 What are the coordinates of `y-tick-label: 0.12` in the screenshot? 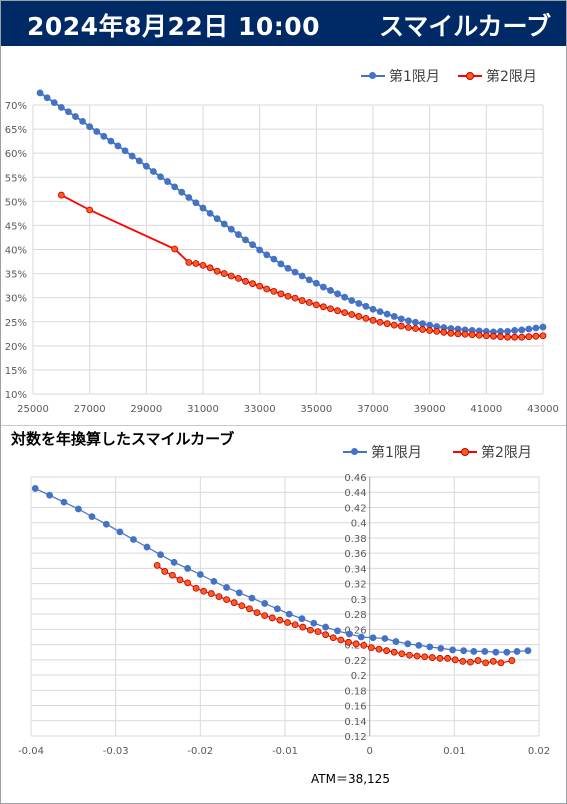 It's located at (355, 737).